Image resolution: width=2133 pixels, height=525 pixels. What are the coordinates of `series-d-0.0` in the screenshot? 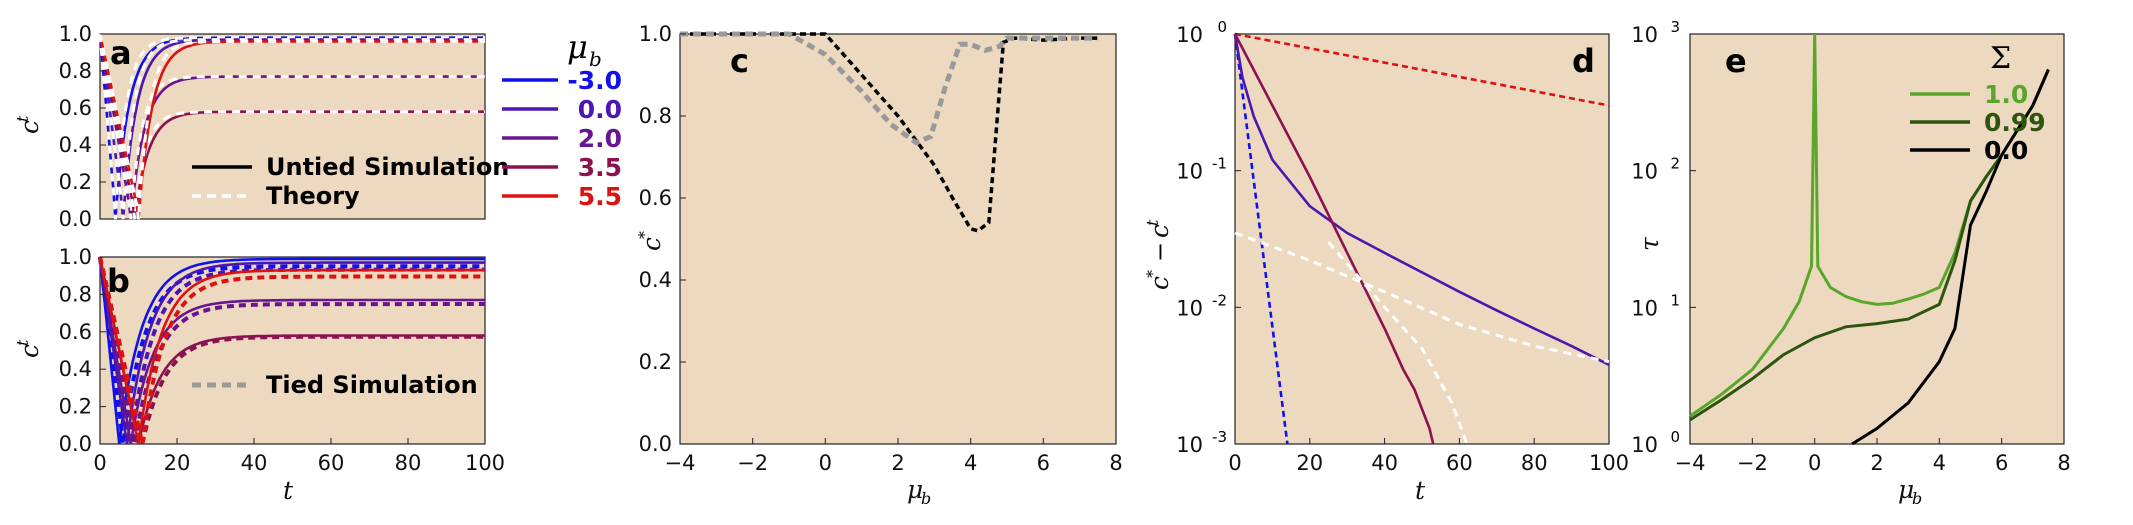 It's located at (1421, 199).